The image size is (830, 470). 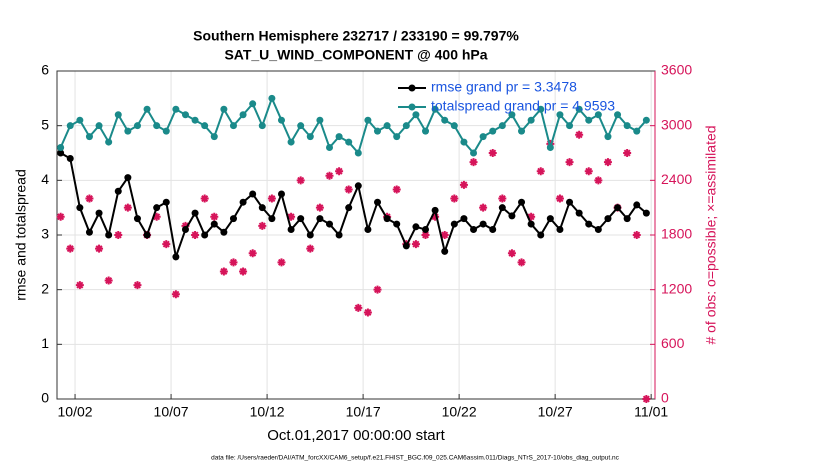 What do you see at coordinates (356, 435) in the screenshot?
I see `x-axis-label: Oct.01,2017 00:00:00 start` at bounding box center [356, 435].